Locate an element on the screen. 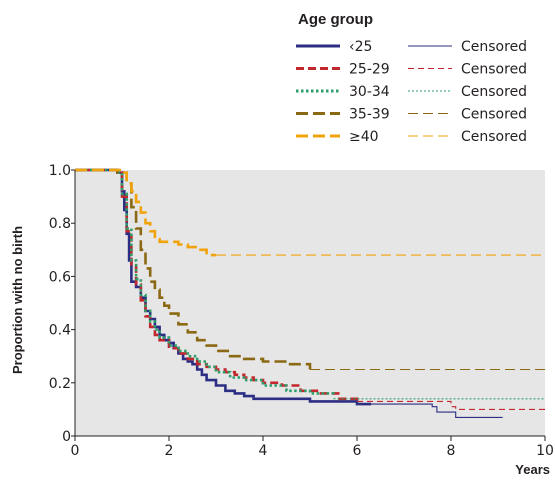 The image size is (555, 489). x-axis-title: Years is located at coordinates (532, 469).